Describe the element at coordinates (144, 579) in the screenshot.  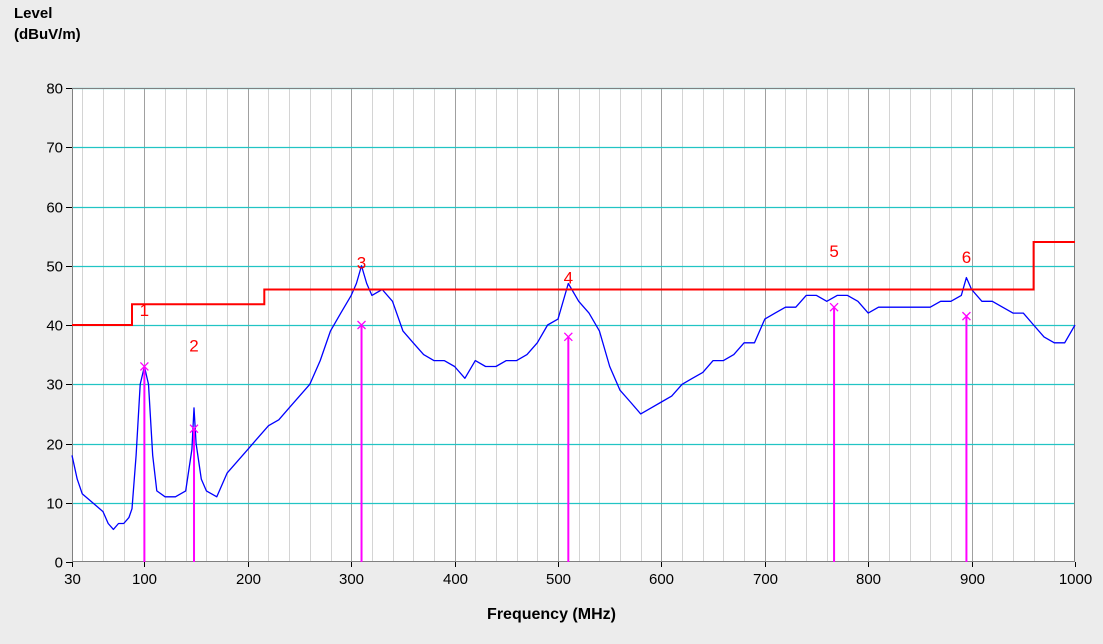
I see `x-tick-label: 100` at that location.